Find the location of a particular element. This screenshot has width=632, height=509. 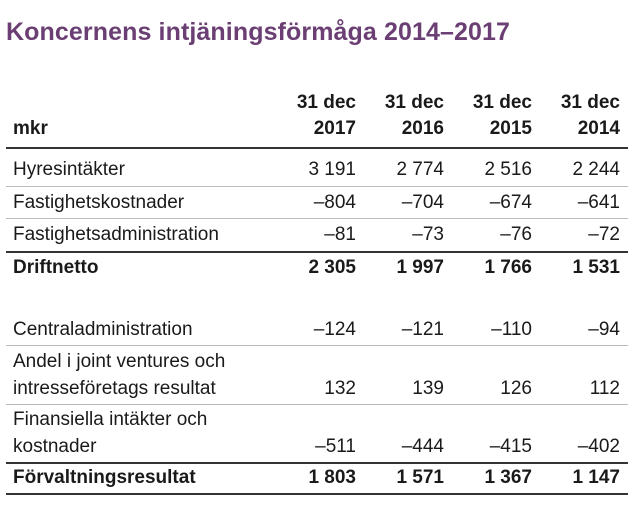

column-header-2015: 31 dec 2015 is located at coordinates (492, 116).